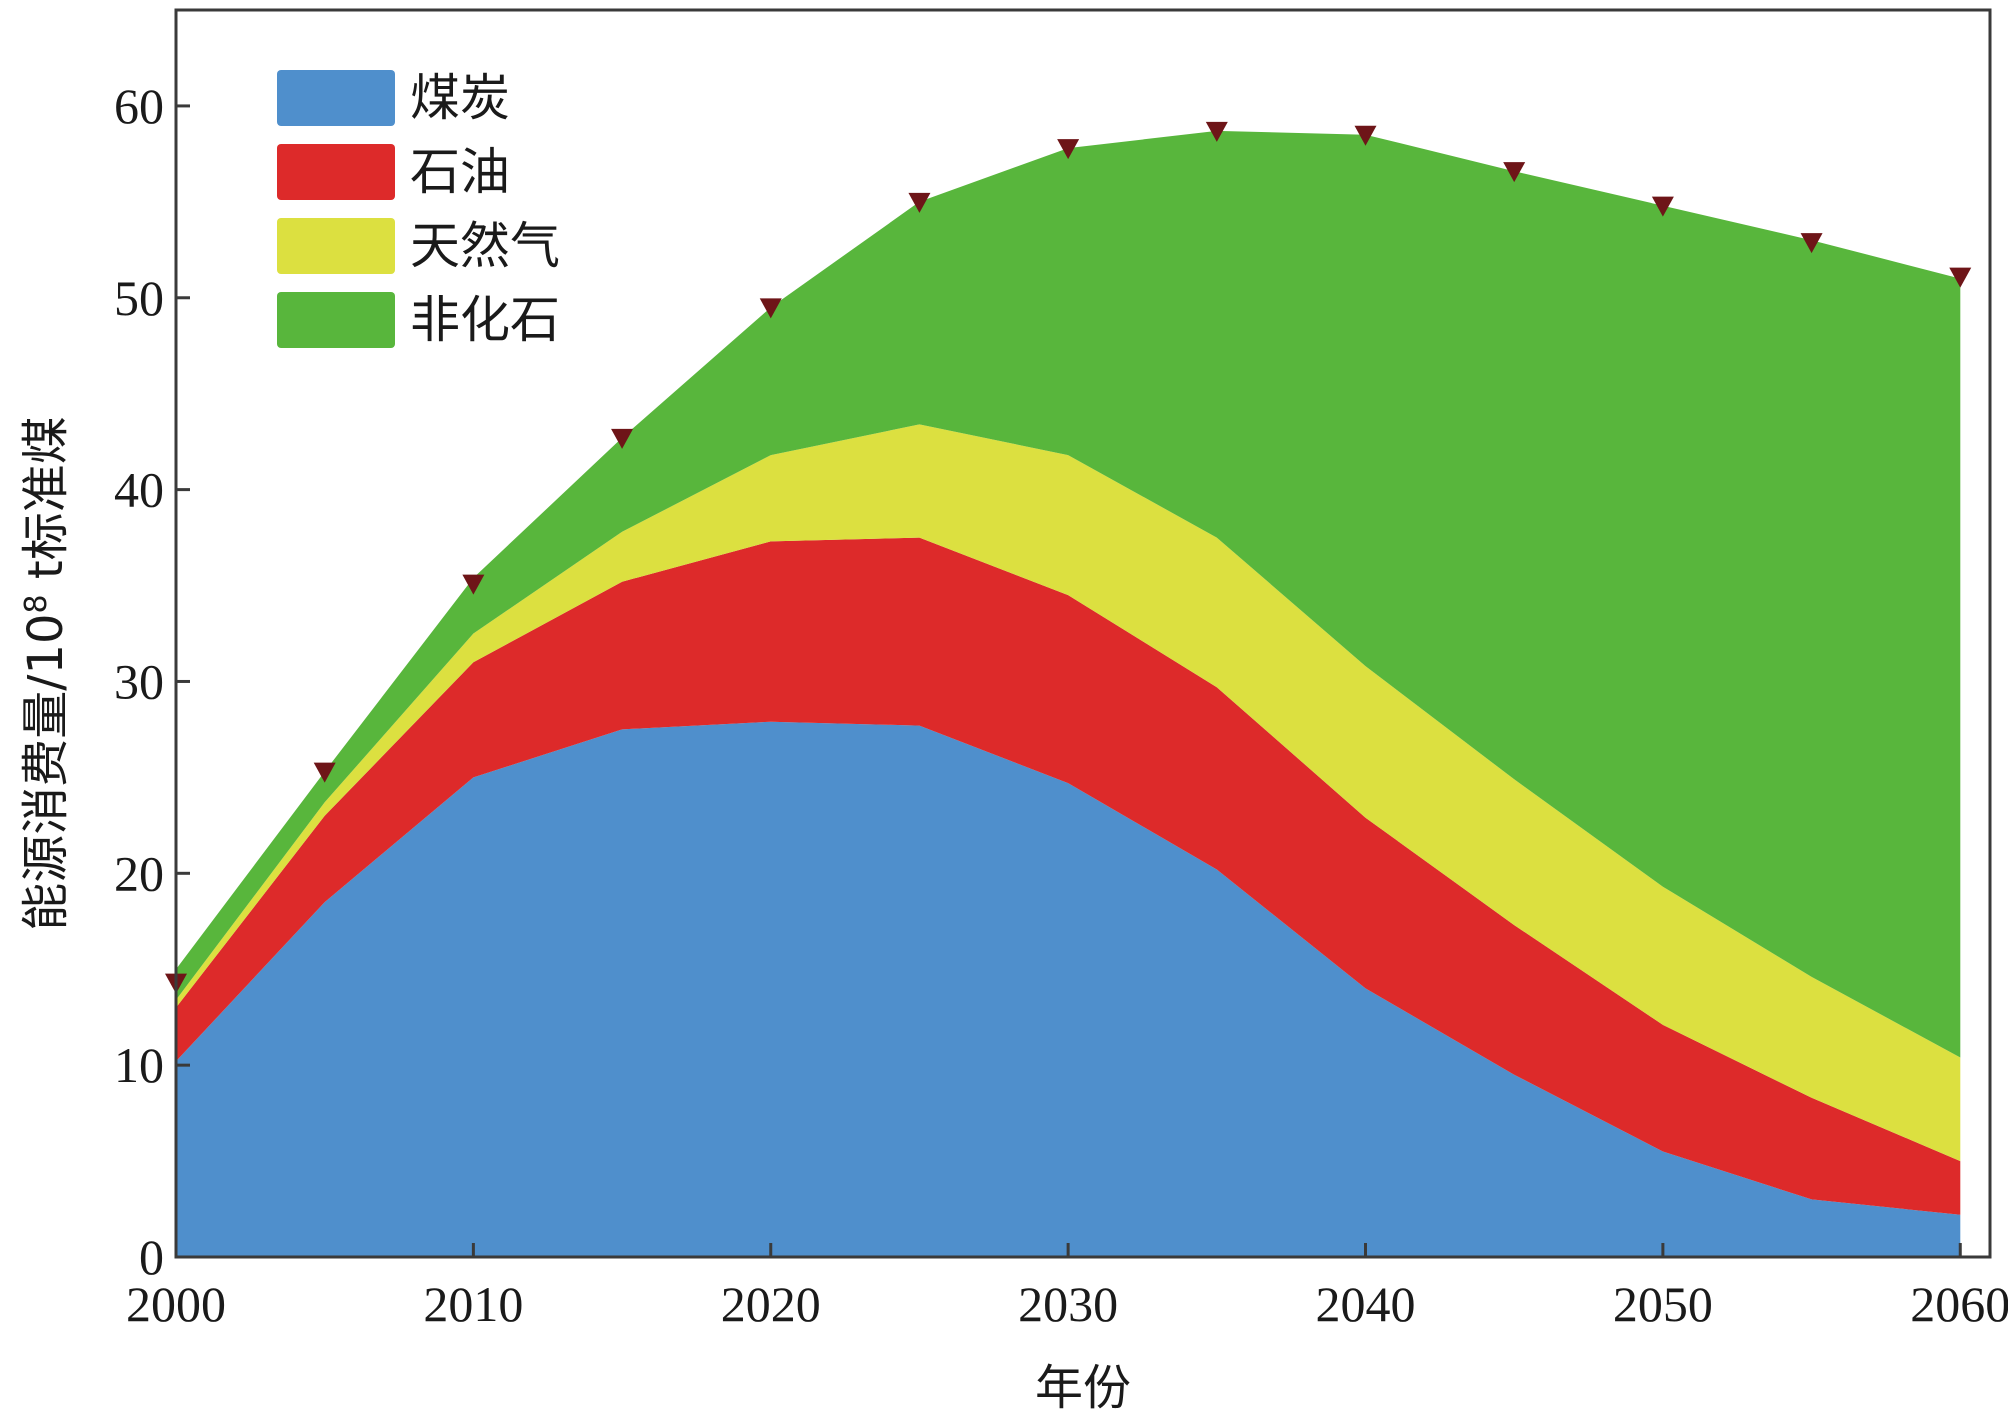 The image size is (2008, 1414). I want to click on y-tick-label: 40, so click(139, 490).